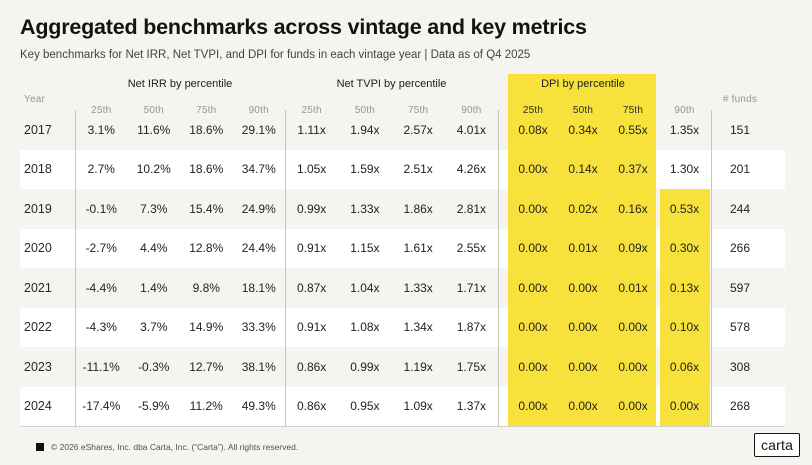  What do you see at coordinates (684, 366) in the screenshot?
I see `dpi-90th-cell: 0.06x` at bounding box center [684, 366].